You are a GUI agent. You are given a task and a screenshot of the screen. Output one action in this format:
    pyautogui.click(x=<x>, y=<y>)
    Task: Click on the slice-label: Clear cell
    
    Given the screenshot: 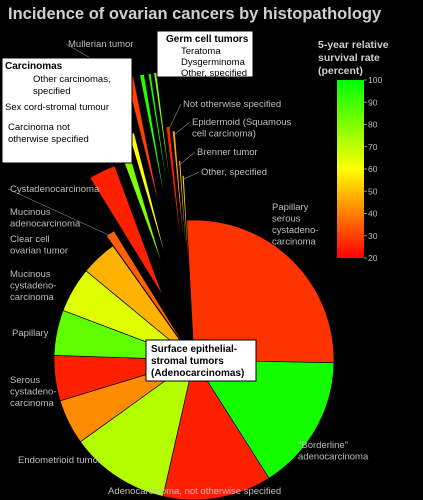 What is the action you would take?
    pyautogui.click(x=30, y=239)
    